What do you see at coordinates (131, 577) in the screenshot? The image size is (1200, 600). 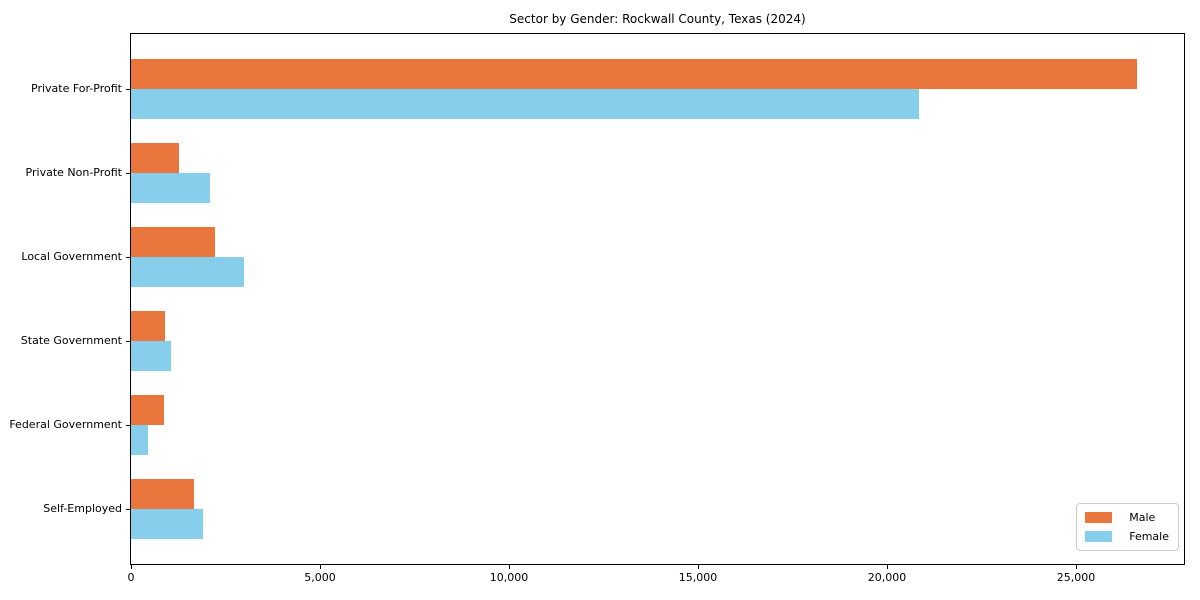 I see `x-tick-label: 0` at bounding box center [131, 577].